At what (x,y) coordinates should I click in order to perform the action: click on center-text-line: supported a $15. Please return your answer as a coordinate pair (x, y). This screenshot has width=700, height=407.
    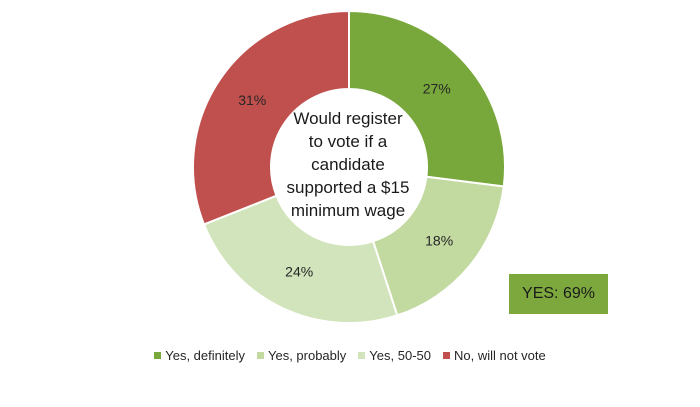
    Looking at the image, I should click on (348, 187).